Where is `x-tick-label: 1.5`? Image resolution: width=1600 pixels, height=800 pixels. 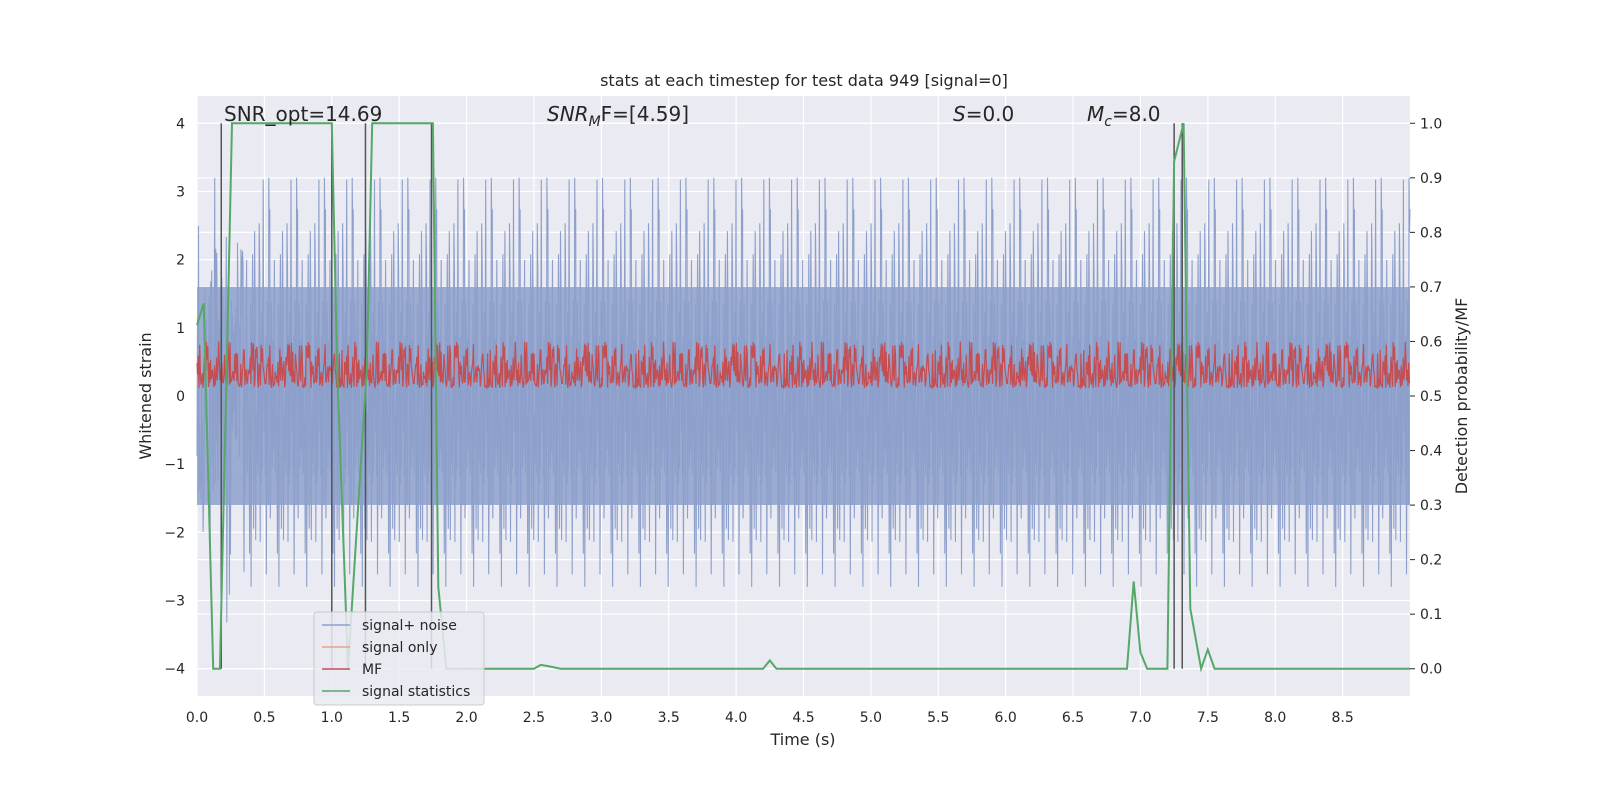 x-tick-label: 1.5 is located at coordinates (399, 718).